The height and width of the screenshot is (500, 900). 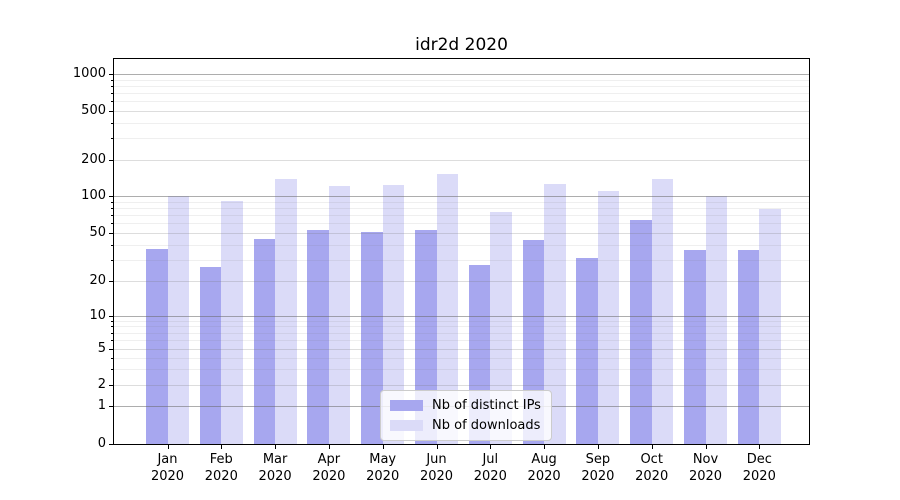 I want to click on x-tick-label: Jan 2020, so click(x=168, y=468).